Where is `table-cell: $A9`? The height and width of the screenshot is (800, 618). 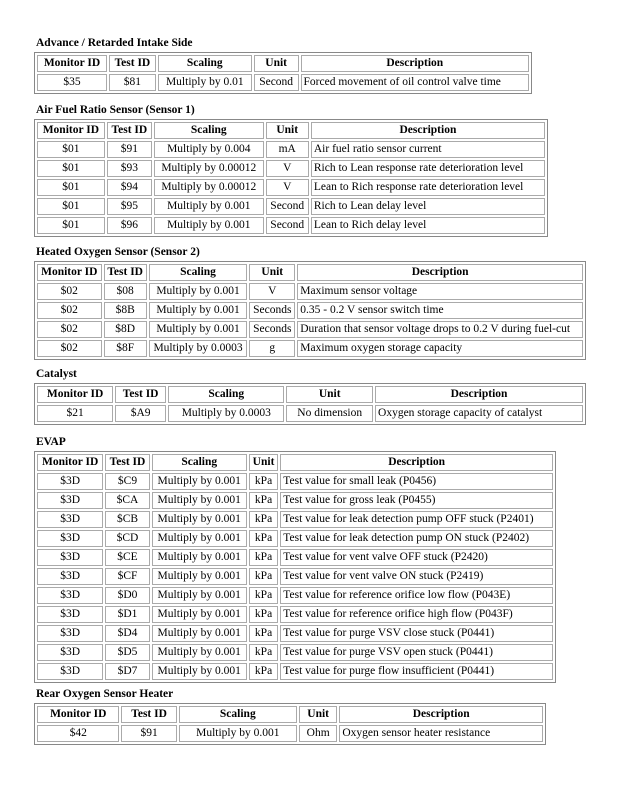 table-cell: $A9 is located at coordinates (141, 413).